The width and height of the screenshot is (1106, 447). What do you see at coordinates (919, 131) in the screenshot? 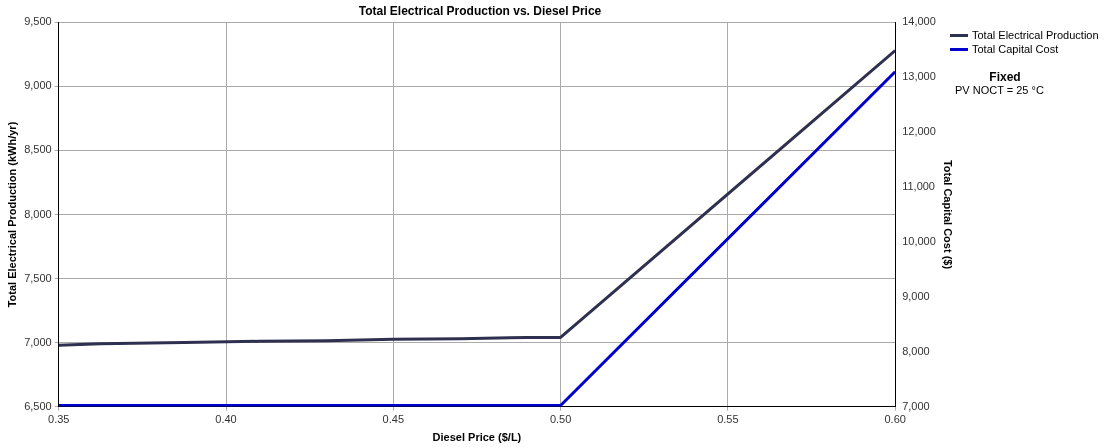
I see `y2-tick-label: 12,000` at bounding box center [919, 131].